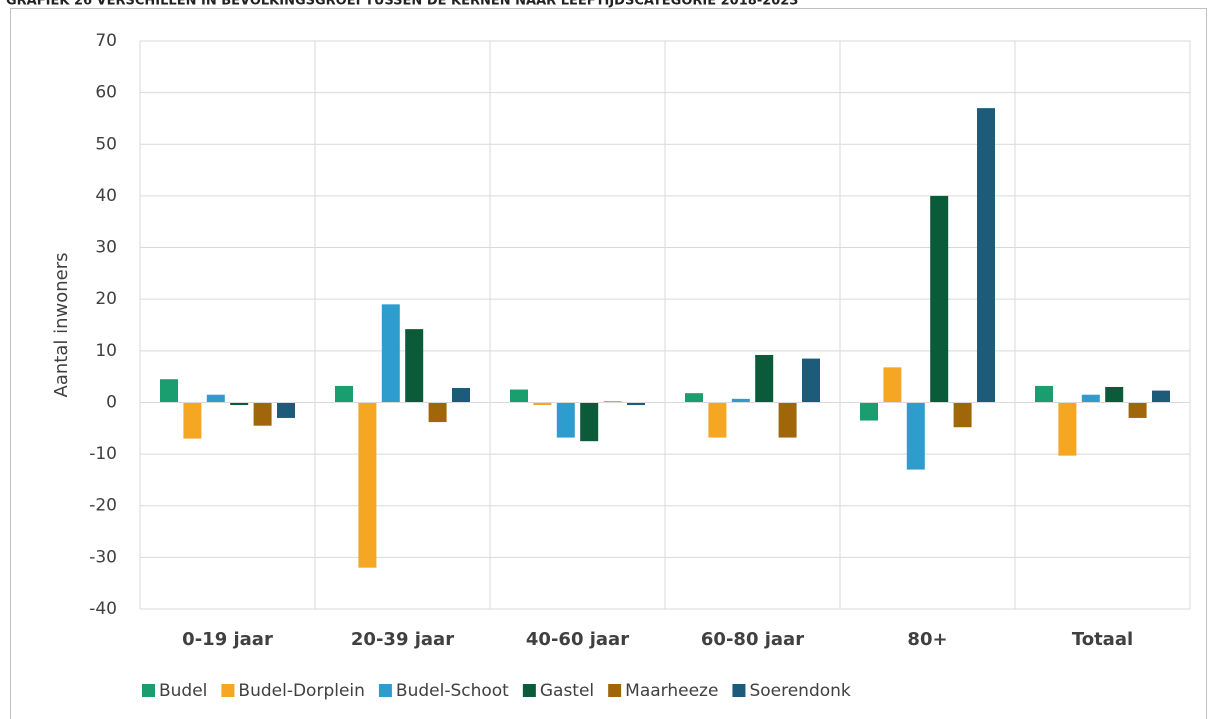 This screenshot has height=719, width=1208. I want to click on legend-label: Gastel, so click(567, 691).